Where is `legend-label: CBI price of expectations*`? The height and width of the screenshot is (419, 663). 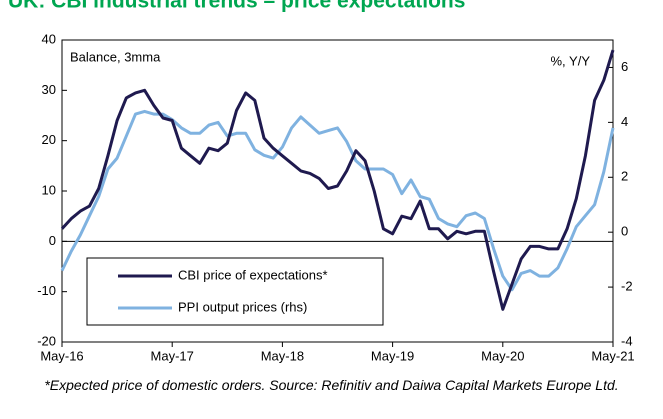
legend-label: CBI price of expectations* is located at coordinates (253, 274).